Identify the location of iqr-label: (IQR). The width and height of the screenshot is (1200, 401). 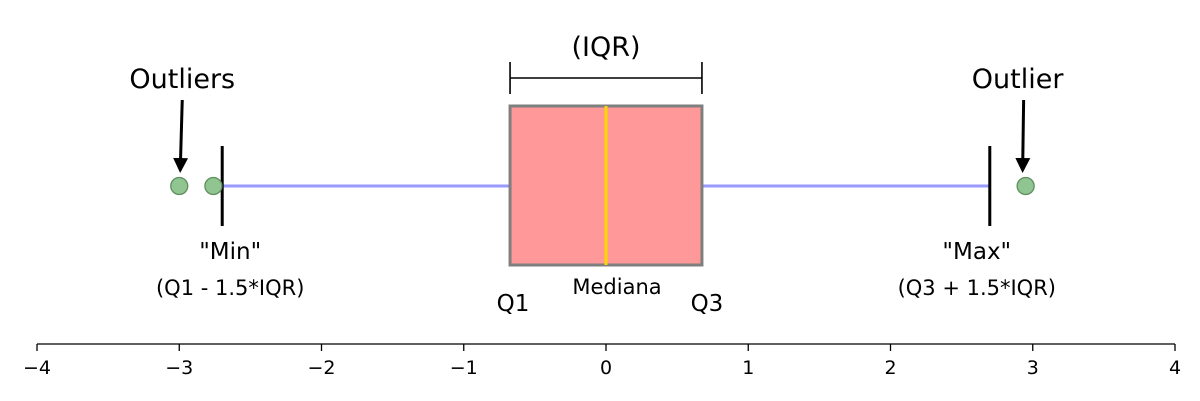
(605, 47).